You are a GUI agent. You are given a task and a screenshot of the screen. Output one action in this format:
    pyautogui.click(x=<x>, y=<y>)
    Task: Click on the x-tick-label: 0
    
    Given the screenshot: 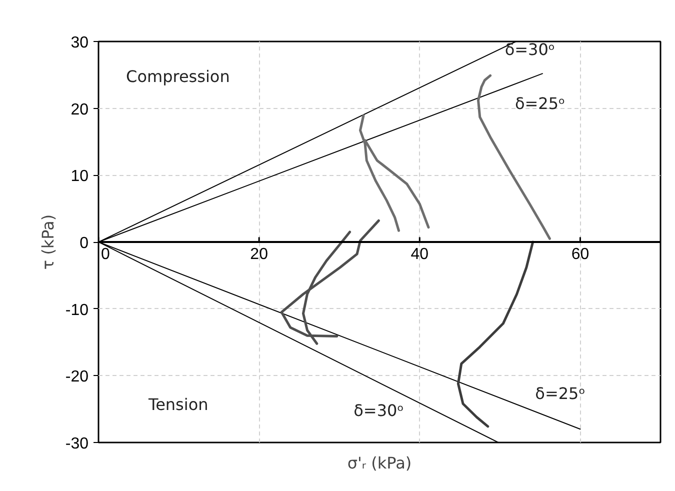 What is the action you would take?
    pyautogui.click(x=105, y=254)
    